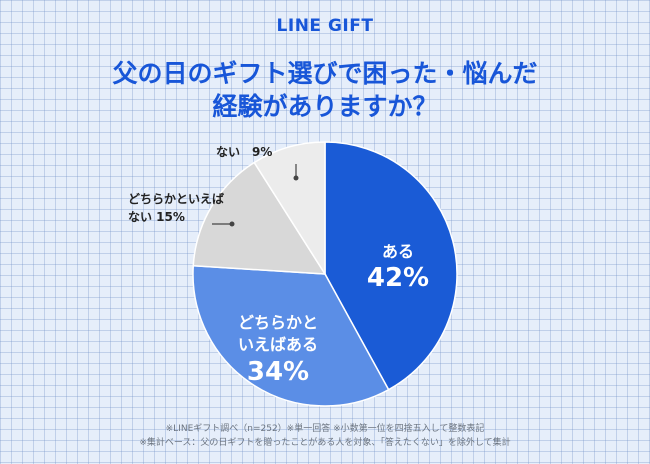  I want to click on chart-title-line1: 父の日のギフト選びで困った・悩んだ, so click(325, 73).